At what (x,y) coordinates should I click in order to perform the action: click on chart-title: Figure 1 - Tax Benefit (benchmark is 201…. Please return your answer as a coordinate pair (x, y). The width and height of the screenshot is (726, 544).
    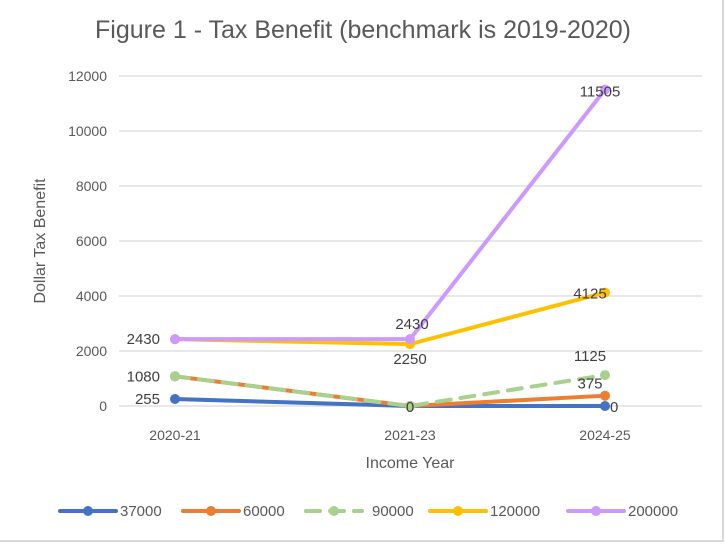
    Looking at the image, I should click on (363, 30).